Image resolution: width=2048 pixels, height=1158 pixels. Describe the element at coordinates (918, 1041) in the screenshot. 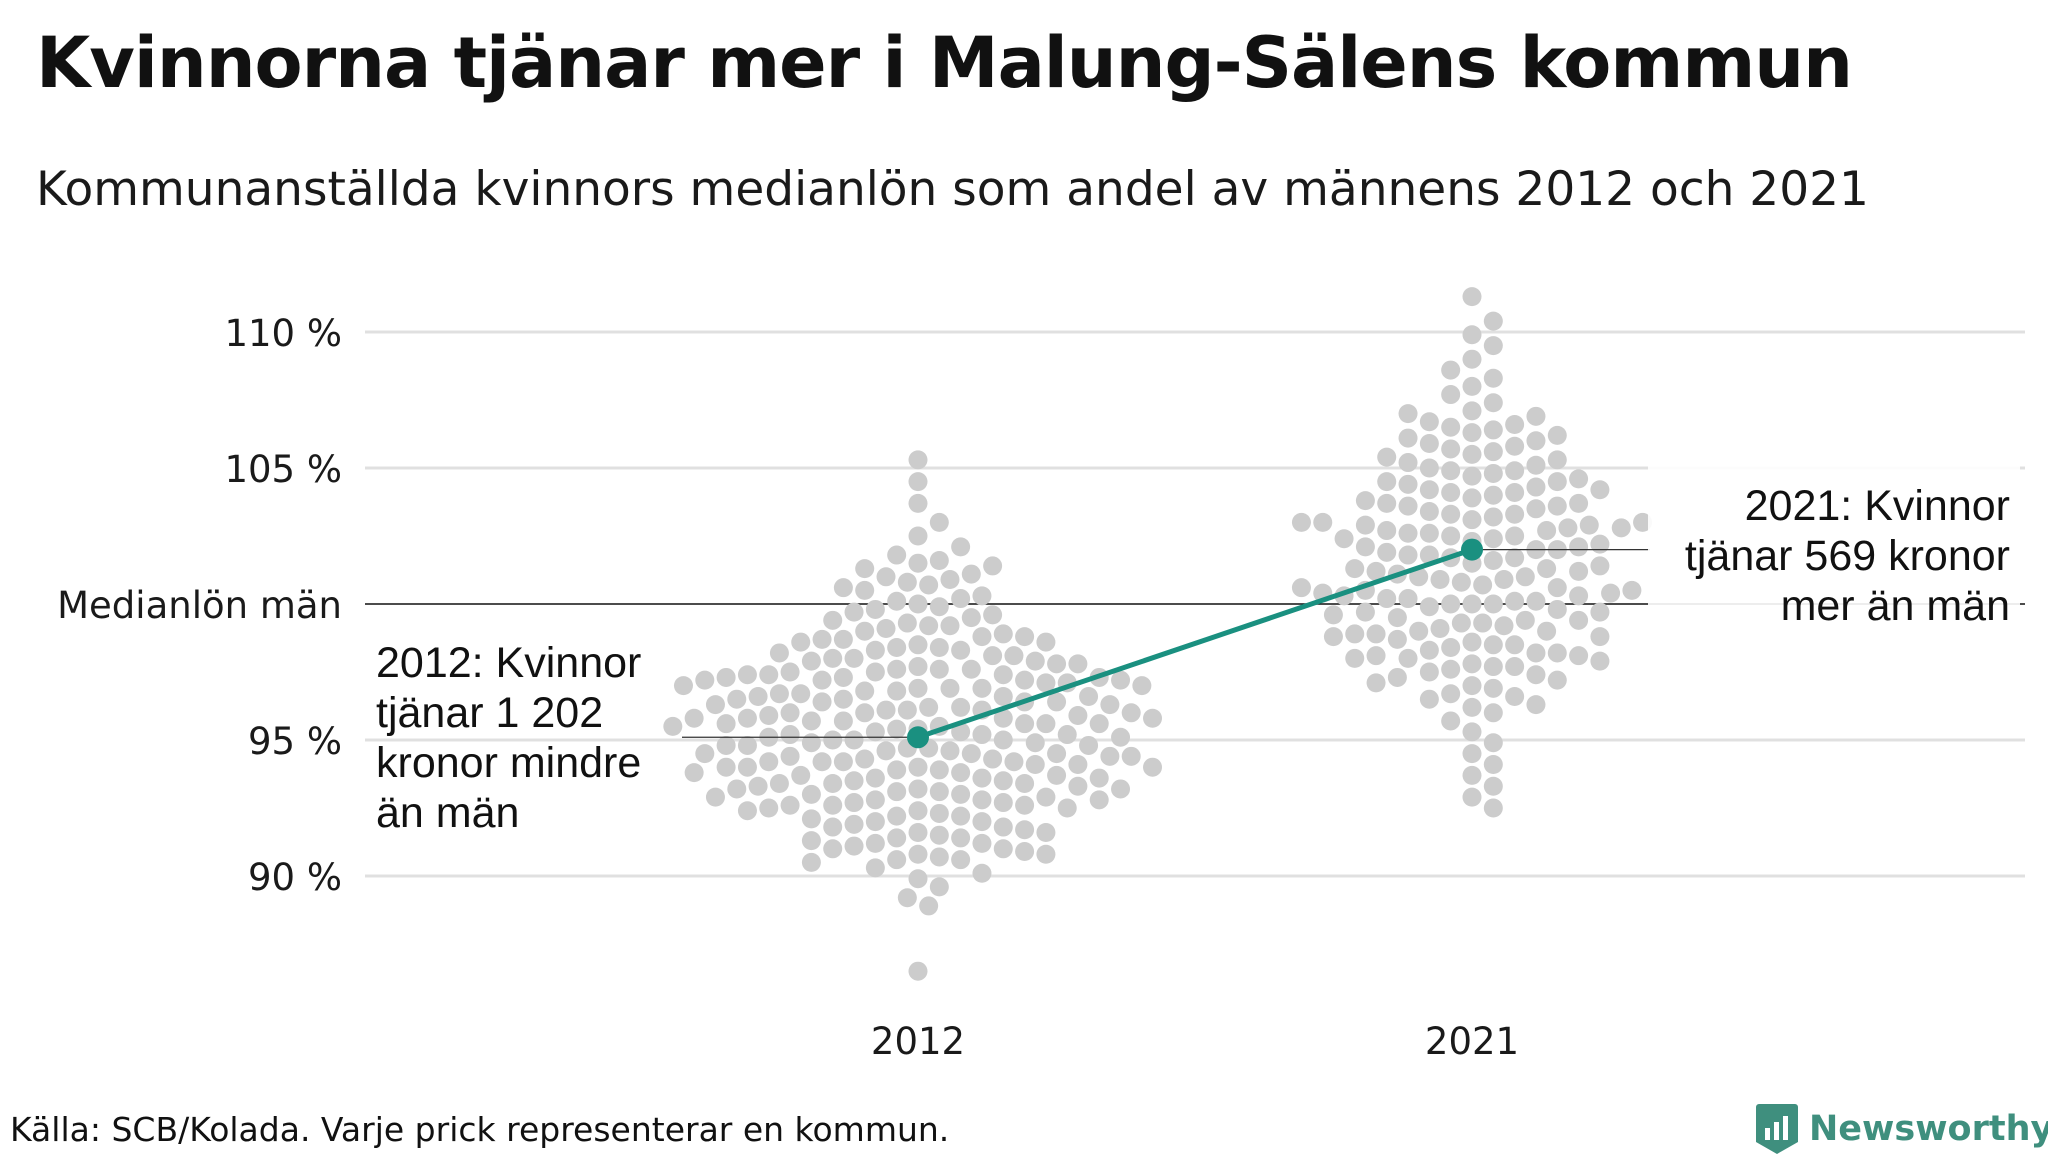

I see `x-tick-label: 2012` at that location.